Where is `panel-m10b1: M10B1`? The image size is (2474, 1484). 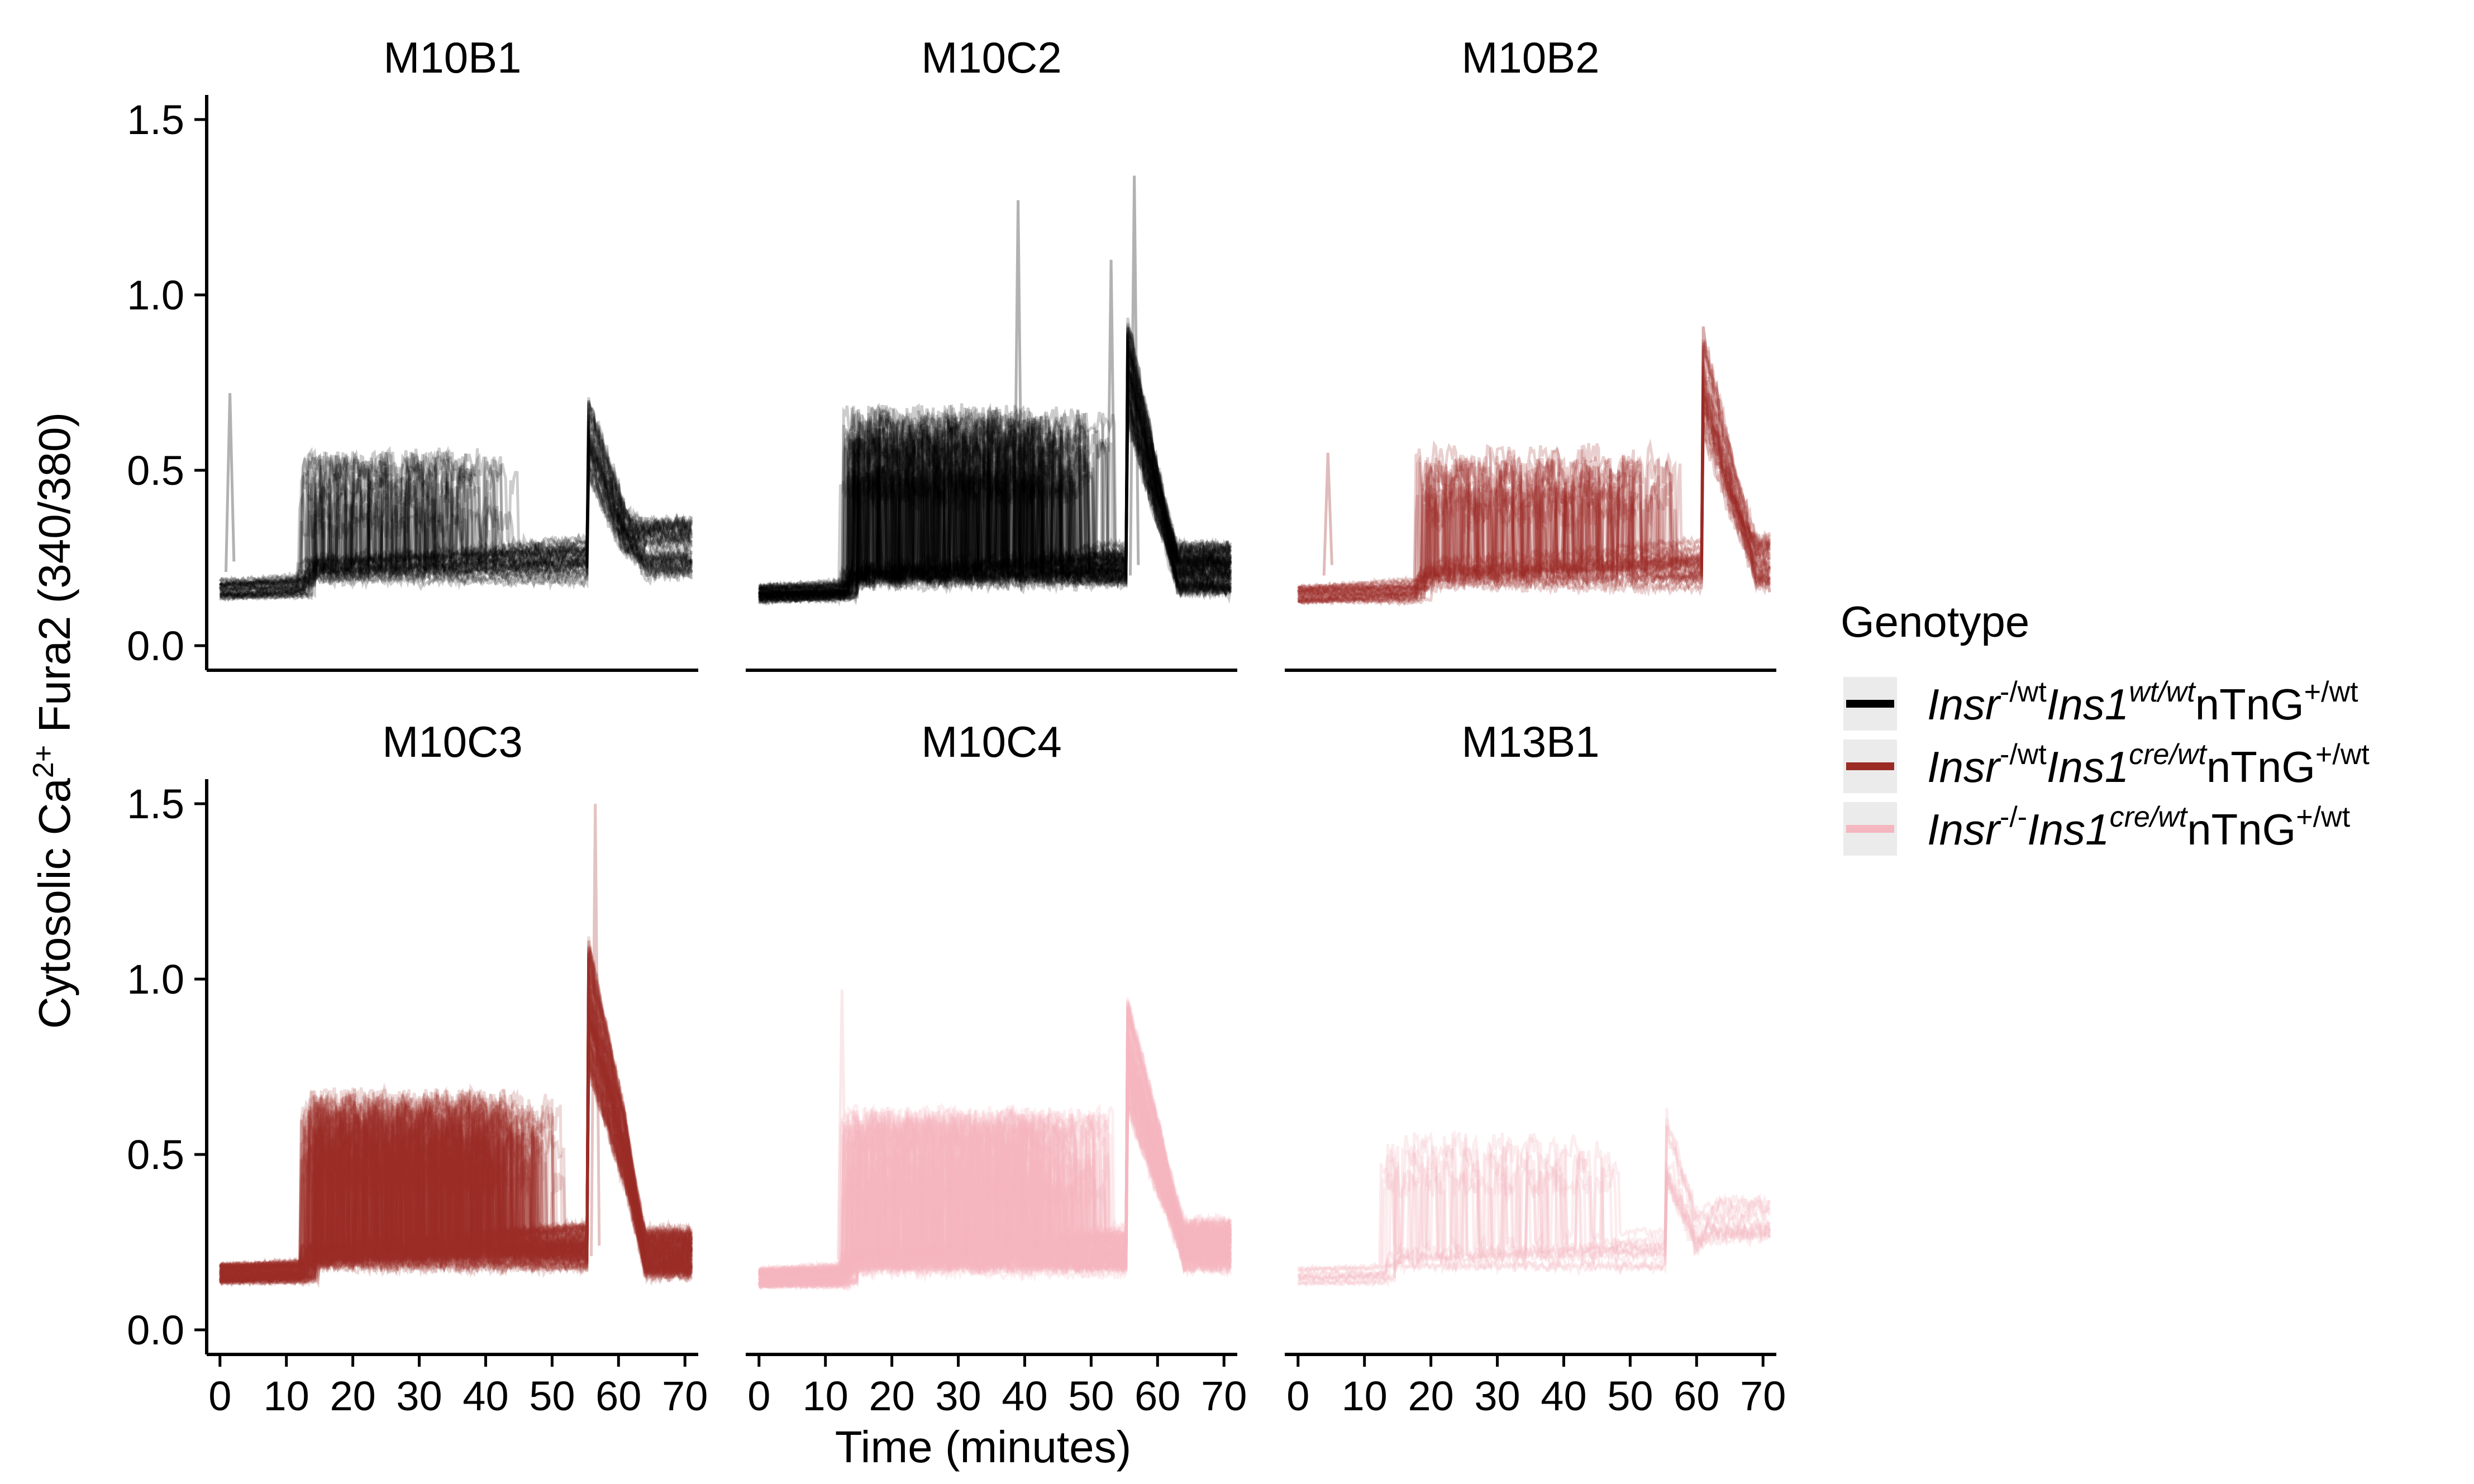
panel-m10b1: M10B1 is located at coordinates (455, 318).